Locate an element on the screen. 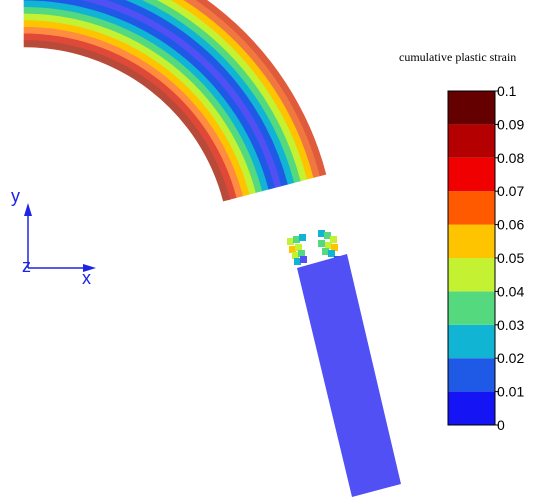 The width and height of the screenshot is (542, 498). colorbar-tick-label: 0.04 is located at coordinates (510, 291).